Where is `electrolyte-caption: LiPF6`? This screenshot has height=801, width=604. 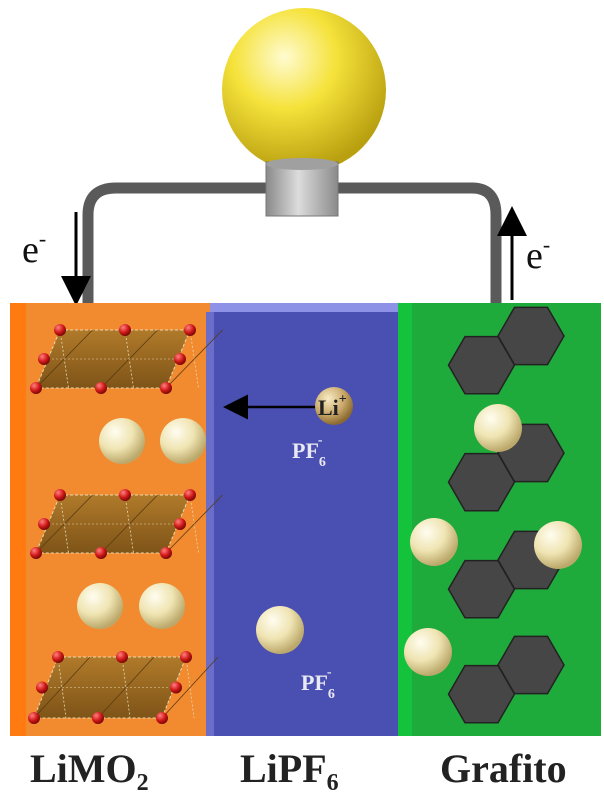
electrolyte-caption: LiPF6 is located at coordinates (289, 771).